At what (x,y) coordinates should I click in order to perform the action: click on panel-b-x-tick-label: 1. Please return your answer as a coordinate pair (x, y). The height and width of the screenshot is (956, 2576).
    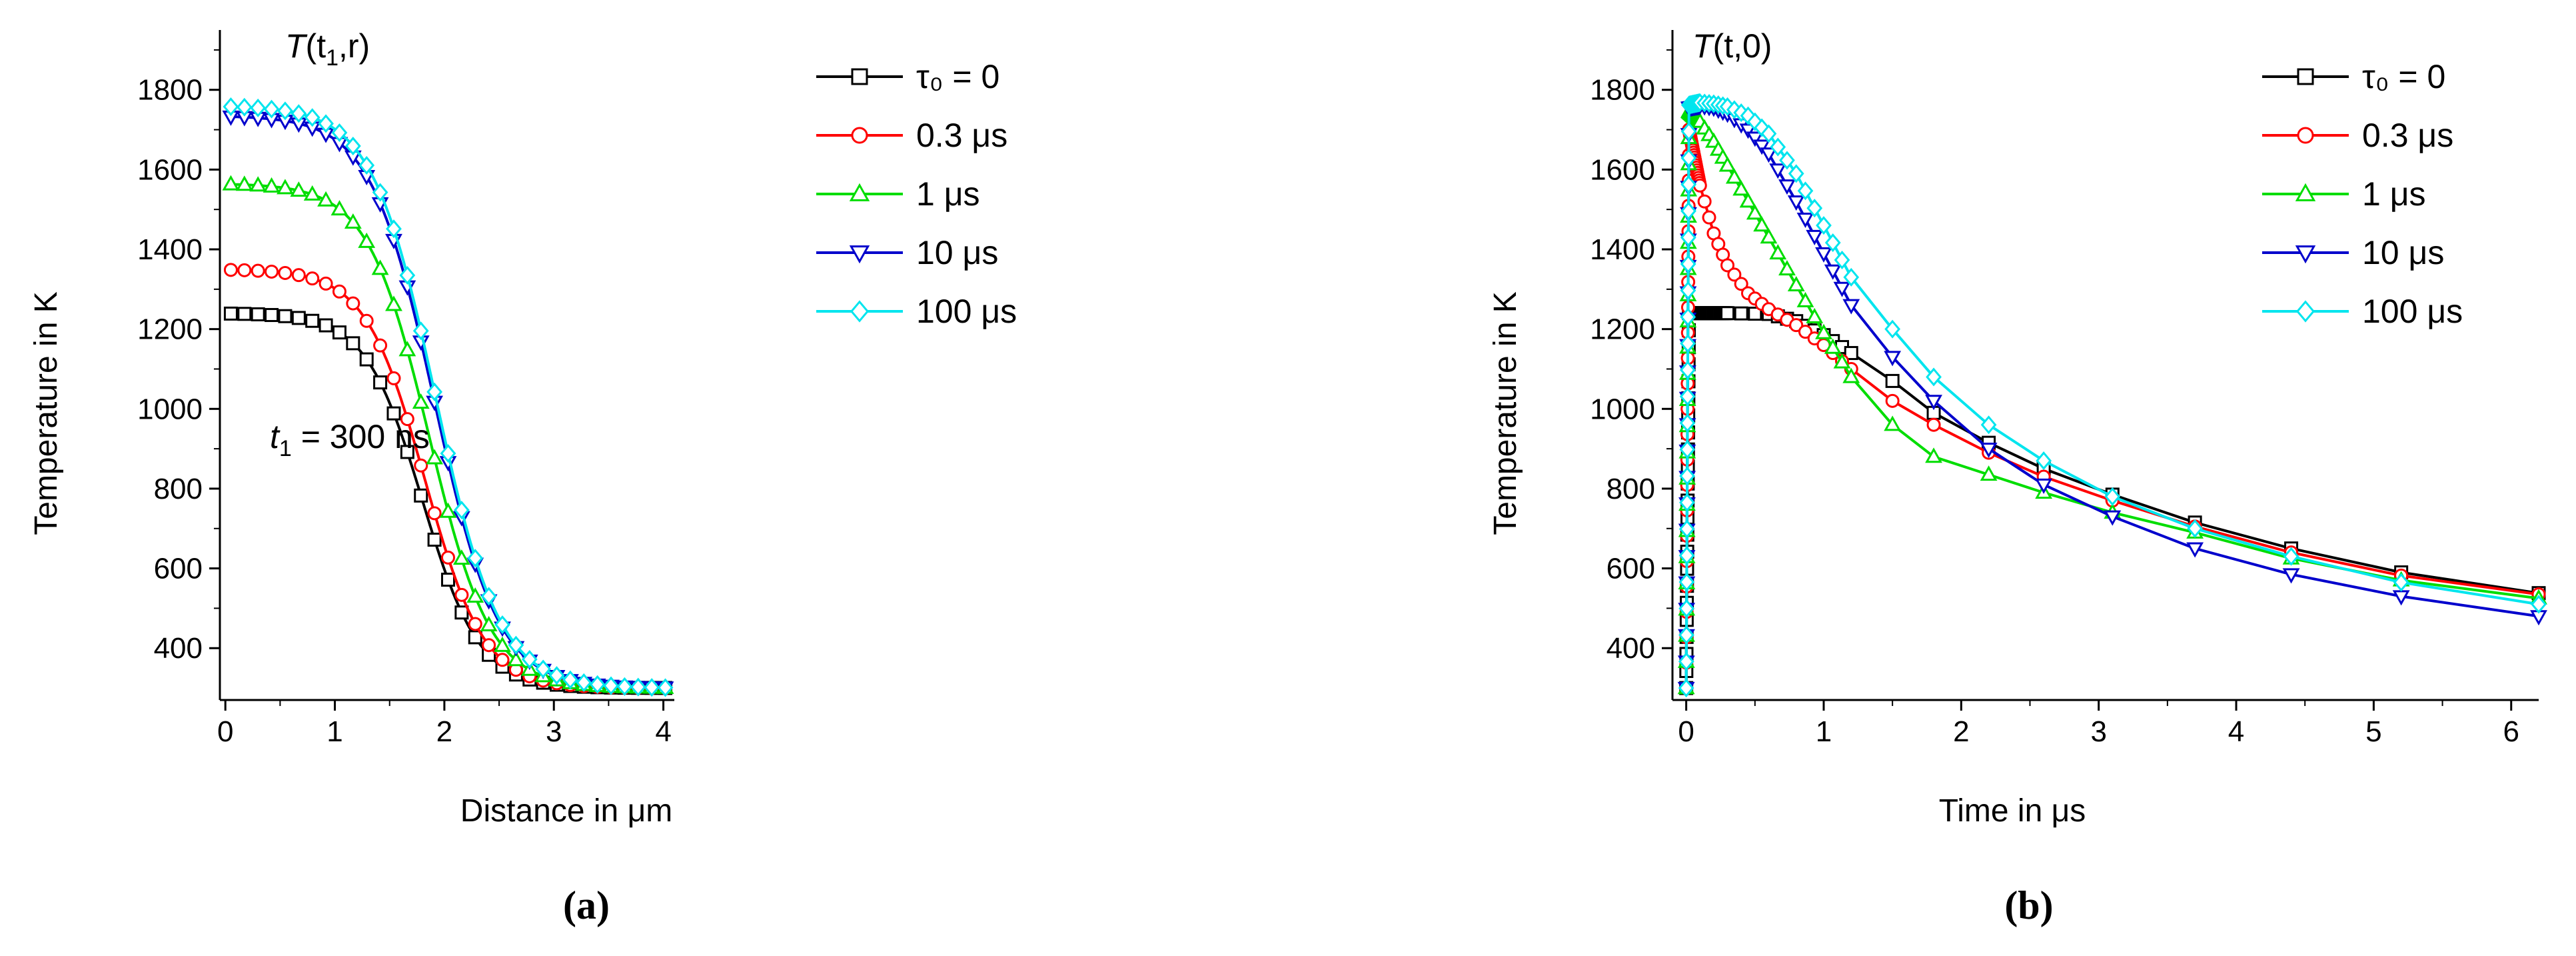
    Looking at the image, I should click on (1824, 731).